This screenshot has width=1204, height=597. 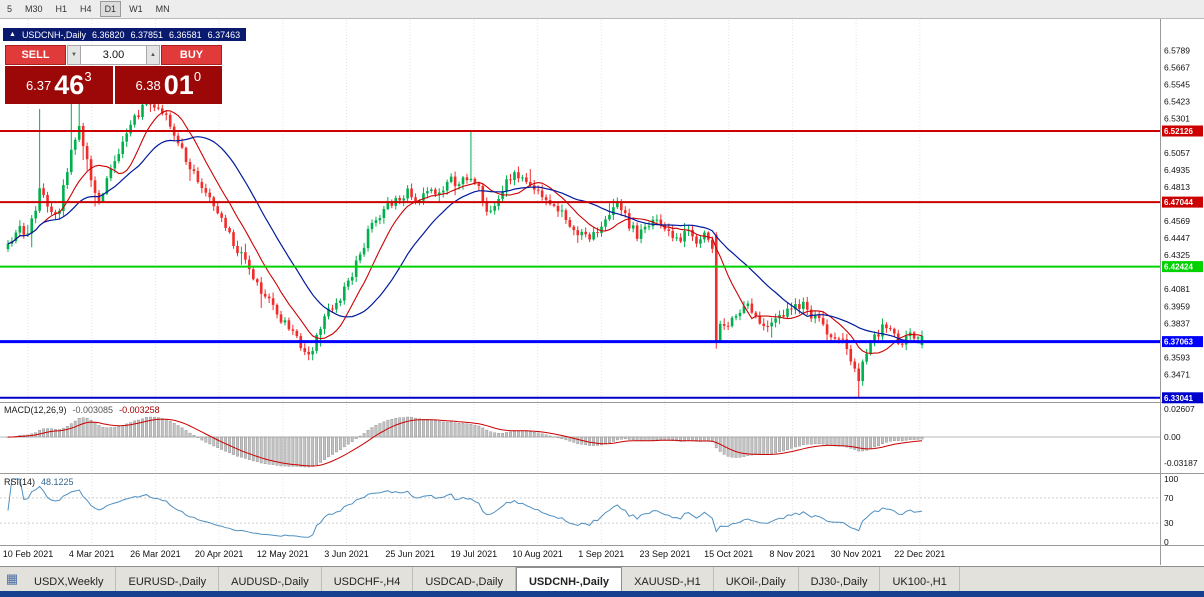 I want to click on macd-axis: 0.02607 0.00 -0.03187, so click(x=1181, y=436).